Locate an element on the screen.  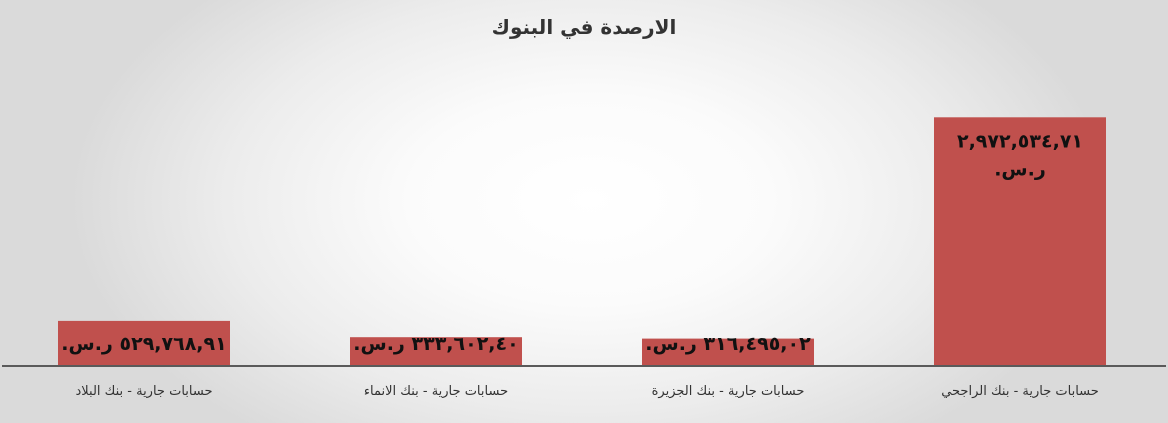
data-label-1-line-2: ر.س. is located at coordinates (1020, 169).